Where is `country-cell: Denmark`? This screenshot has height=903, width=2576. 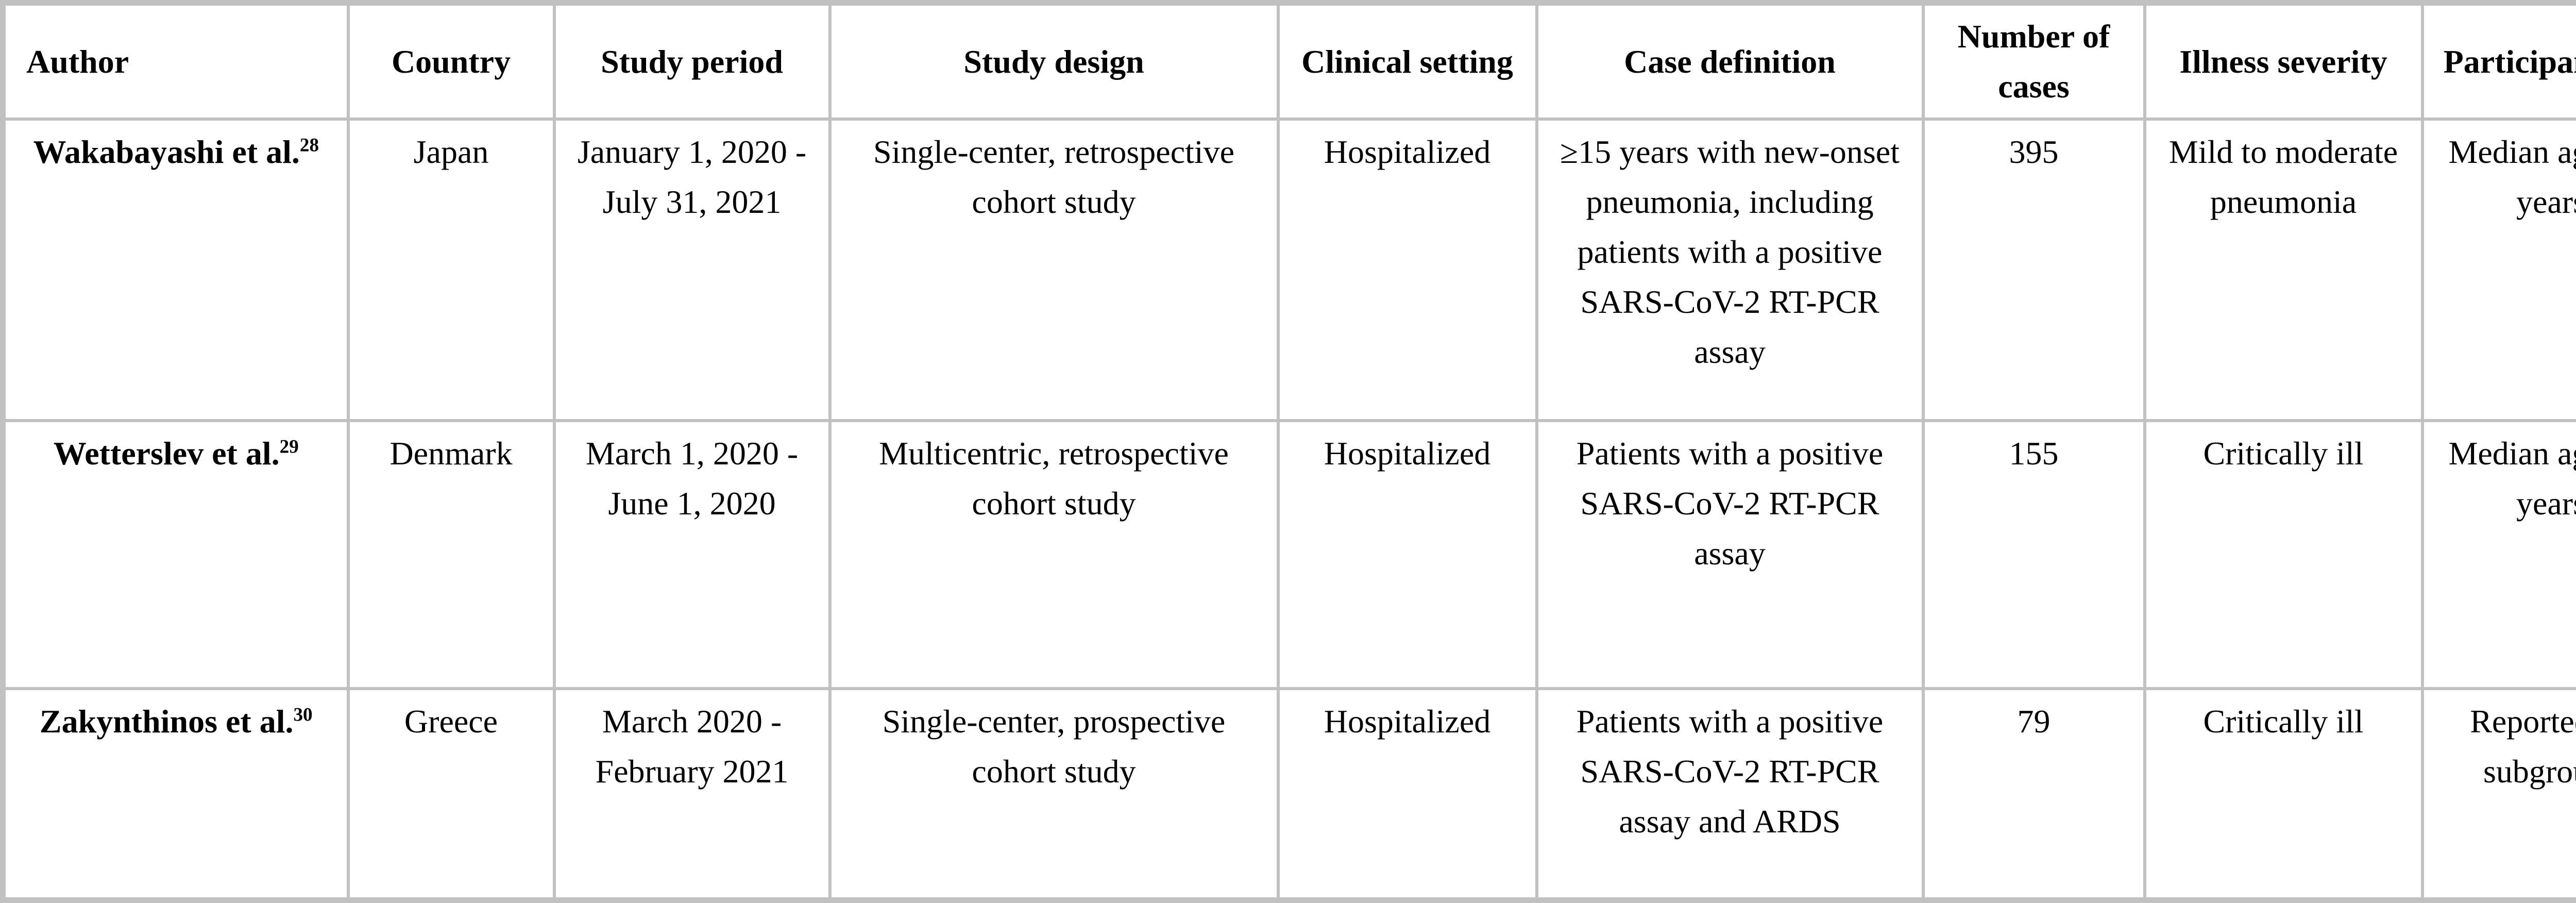 country-cell: Denmark is located at coordinates (451, 555).